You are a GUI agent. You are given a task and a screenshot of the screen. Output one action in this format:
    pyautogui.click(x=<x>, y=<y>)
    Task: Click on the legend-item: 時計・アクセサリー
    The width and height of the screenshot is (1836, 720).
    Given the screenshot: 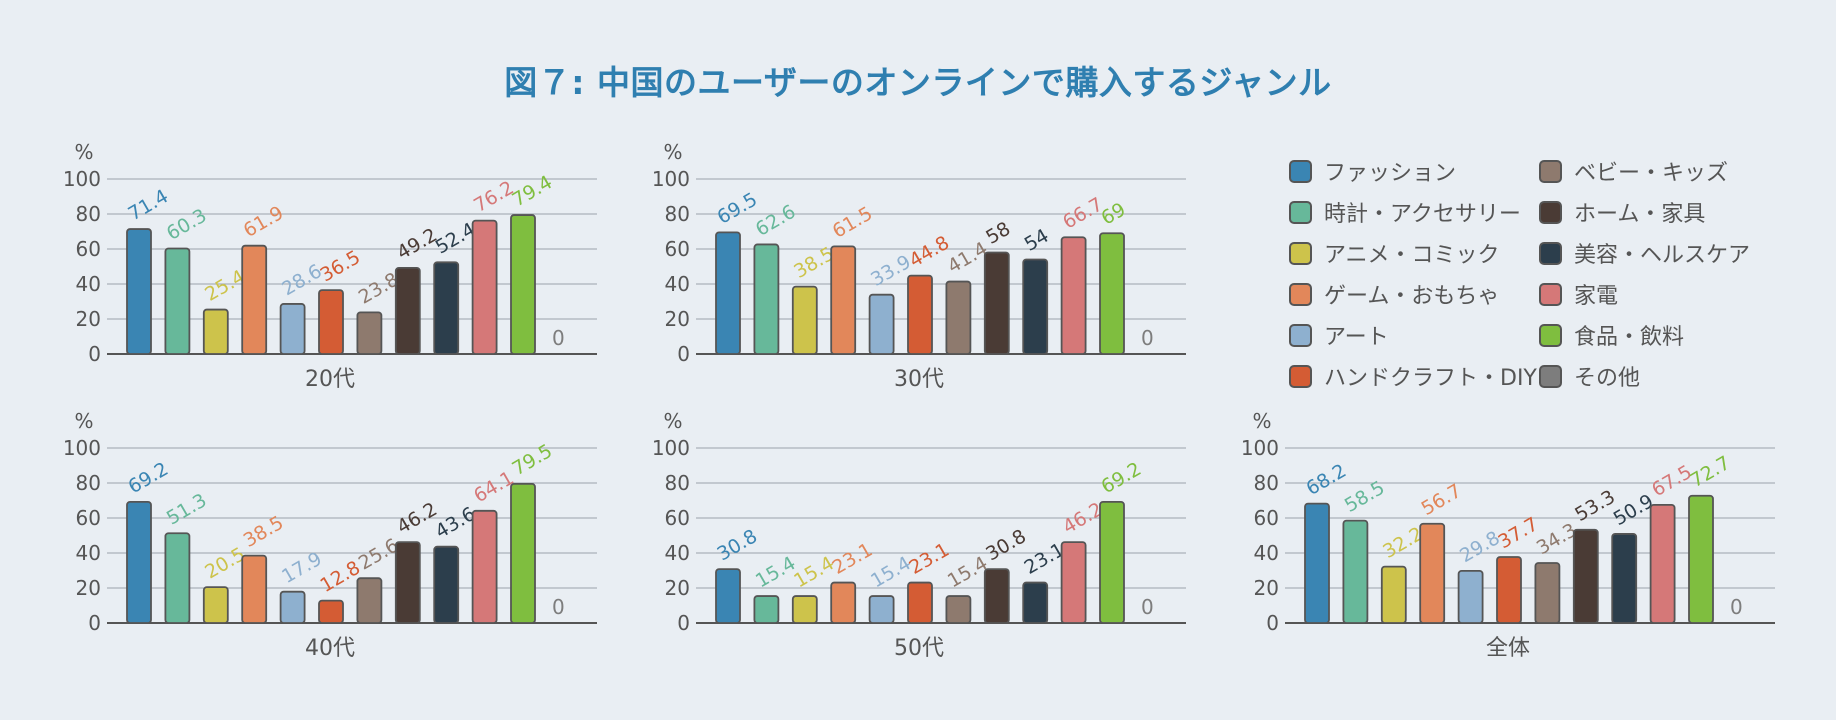 What is the action you would take?
    pyautogui.click(x=1405, y=212)
    